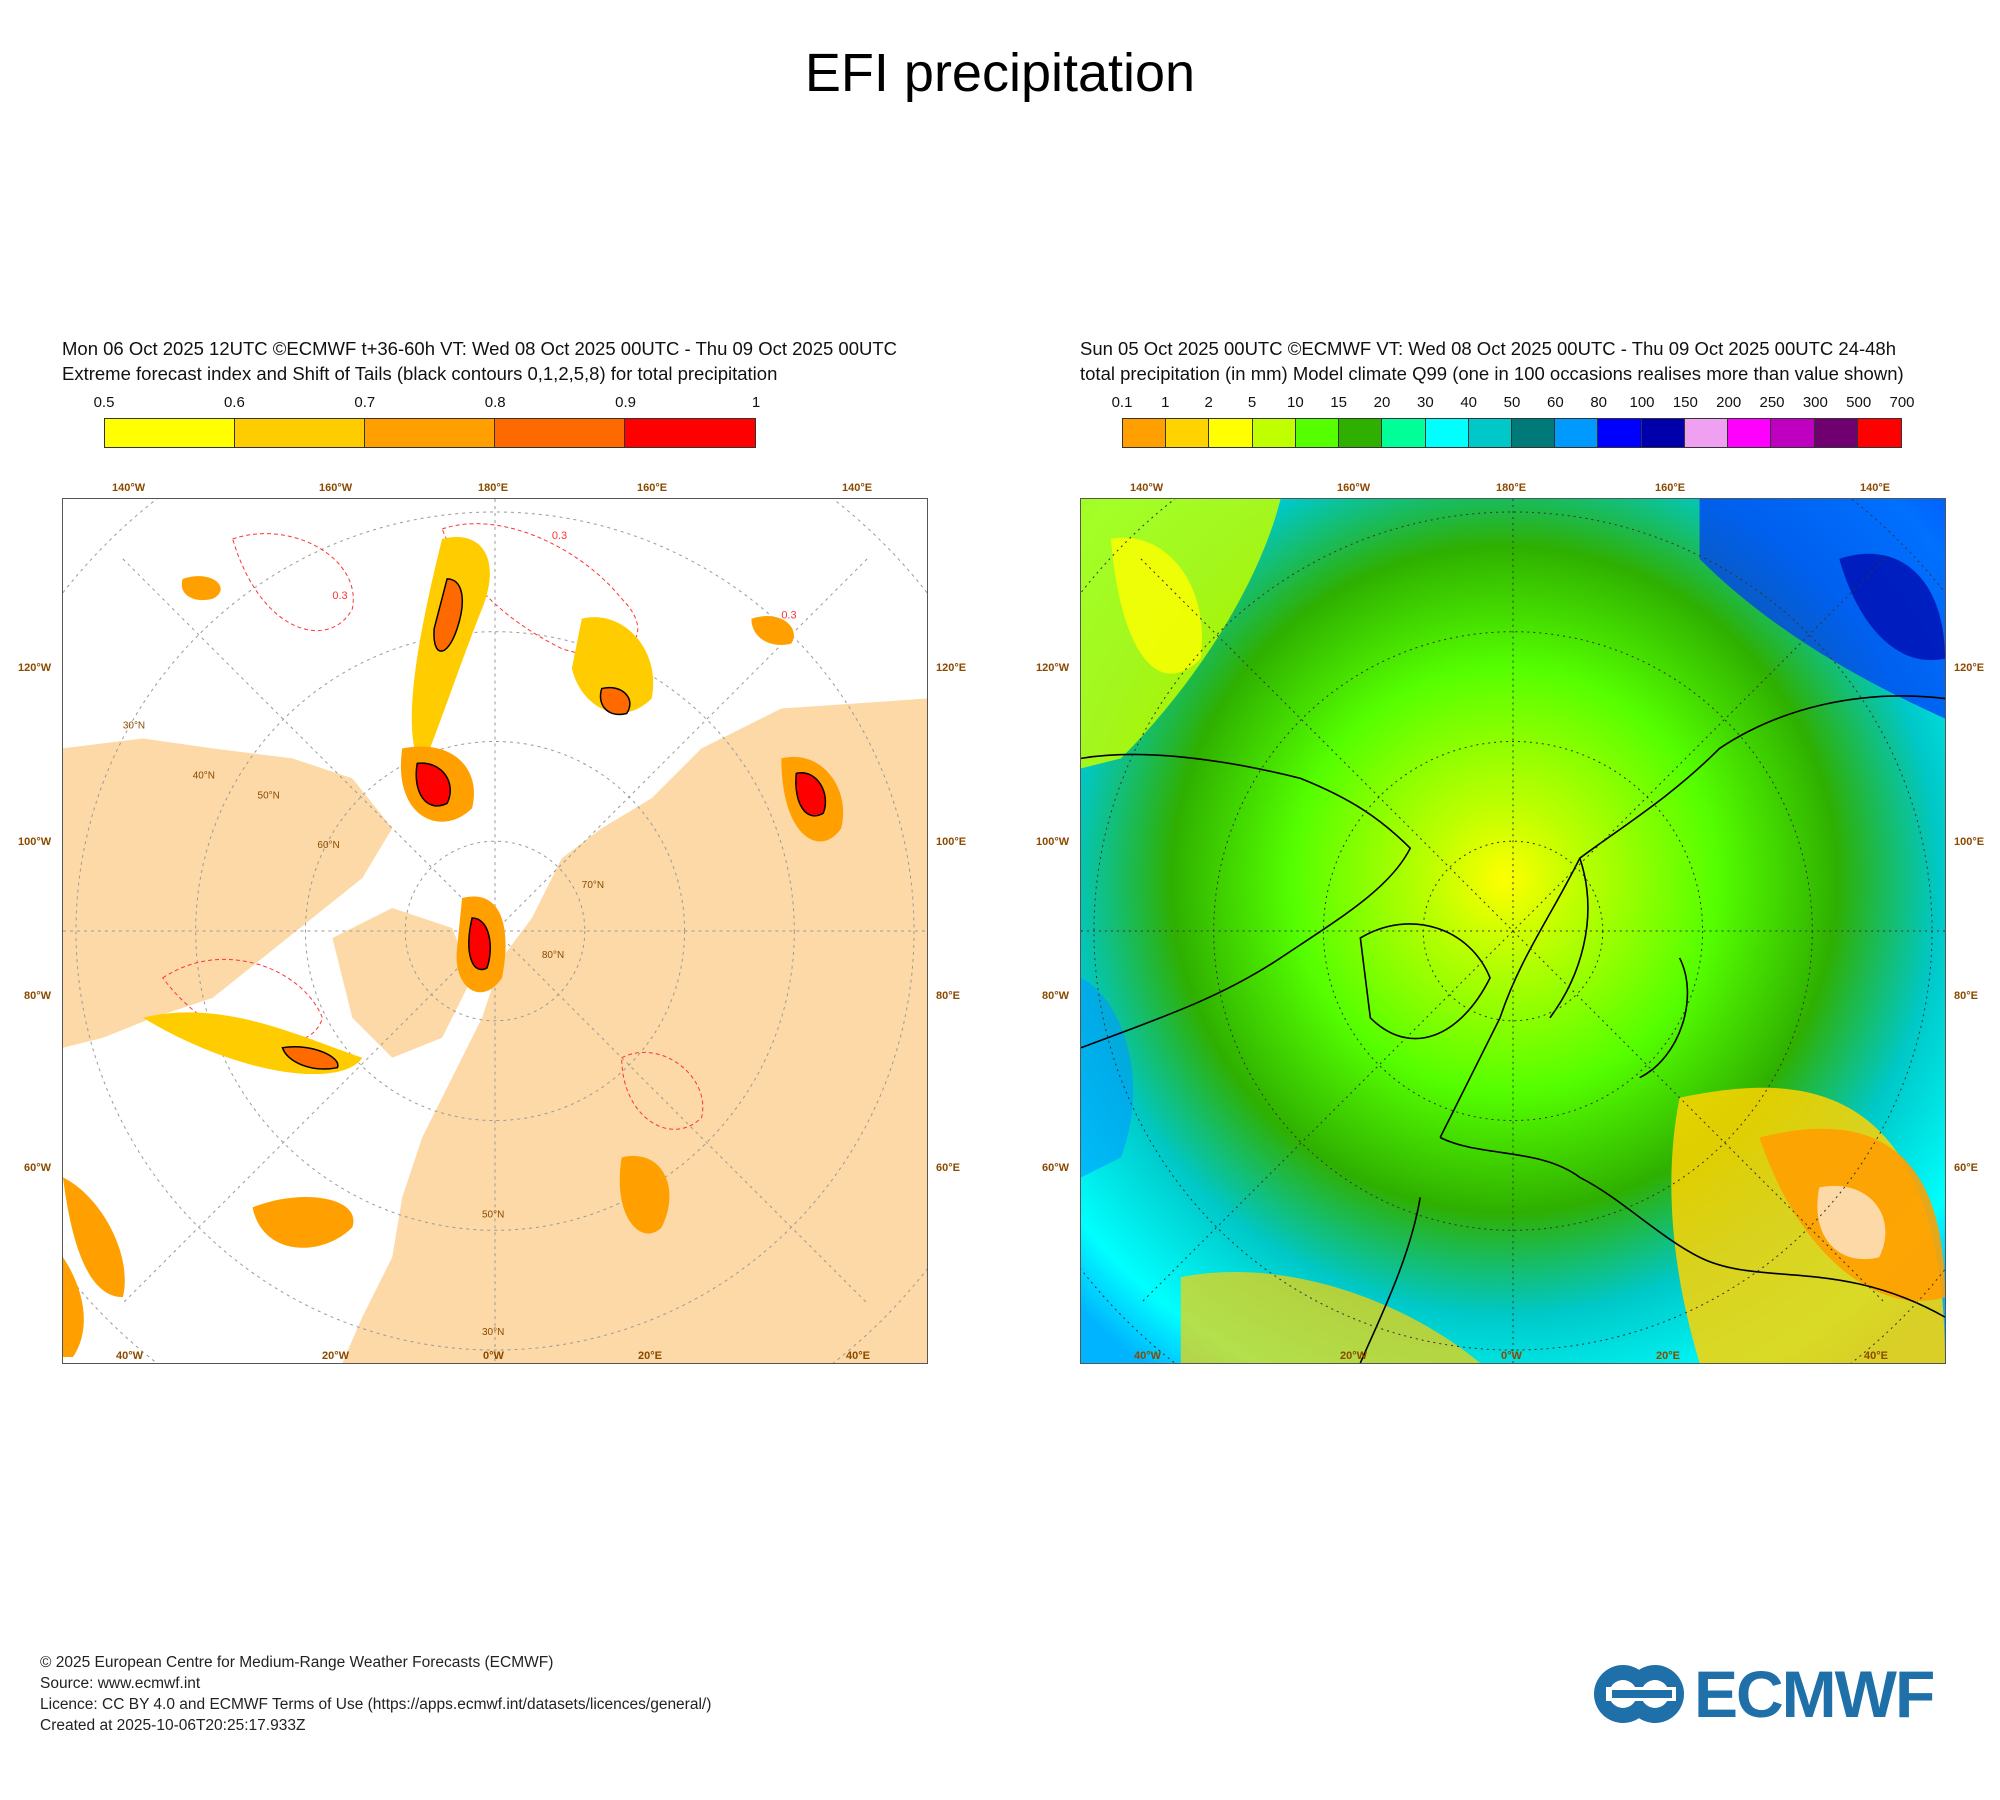  What do you see at coordinates (1859, 402) in the screenshot?
I see `q99-colorbar-tick-label: 500` at bounding box center [1859, 402].